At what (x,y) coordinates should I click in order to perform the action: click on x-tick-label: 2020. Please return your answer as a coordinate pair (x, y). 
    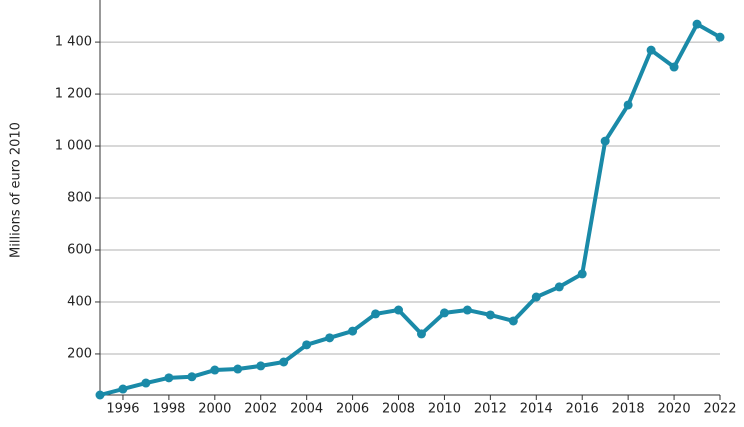
    Looking at the image, I should click on (674, 409).